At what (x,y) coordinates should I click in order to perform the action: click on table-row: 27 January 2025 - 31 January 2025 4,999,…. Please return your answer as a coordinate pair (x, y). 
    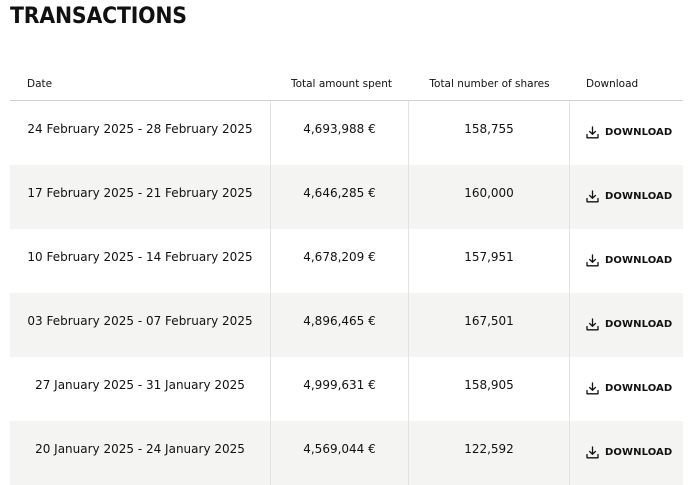
    Looking at the image, I should click on (346, 389).